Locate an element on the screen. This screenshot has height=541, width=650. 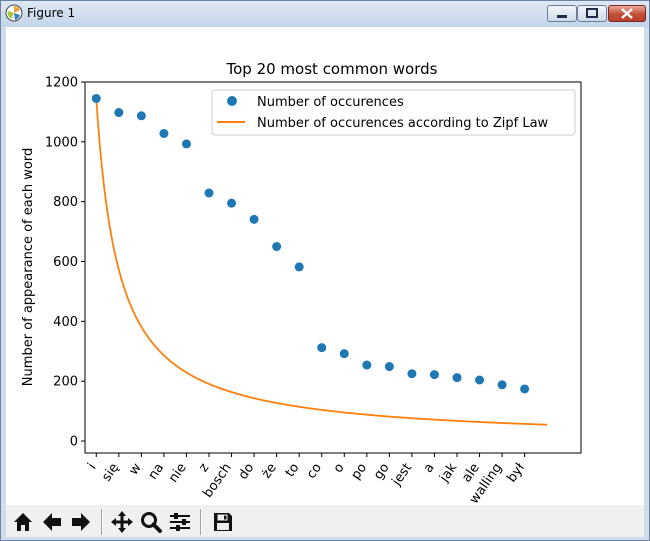
x-tick-label: i is located at coordinates (92, 467).